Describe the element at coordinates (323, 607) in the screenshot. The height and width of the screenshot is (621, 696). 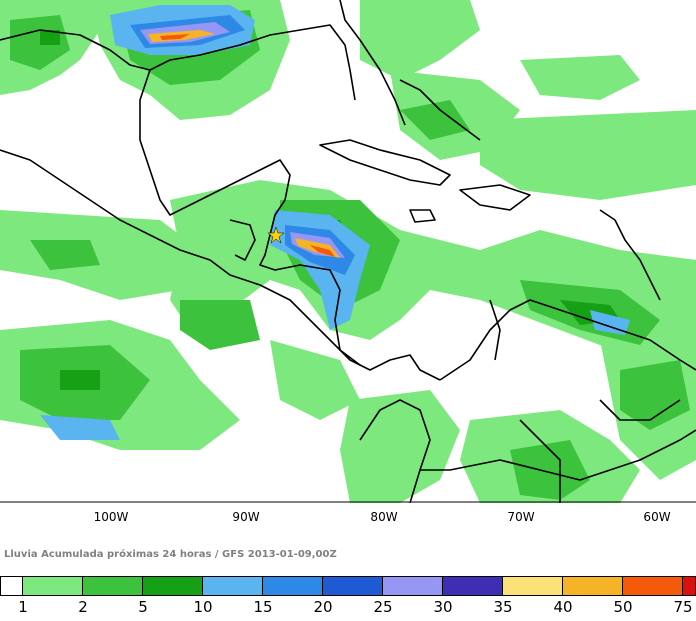
I see `legend-tick-20: 20` at that location.